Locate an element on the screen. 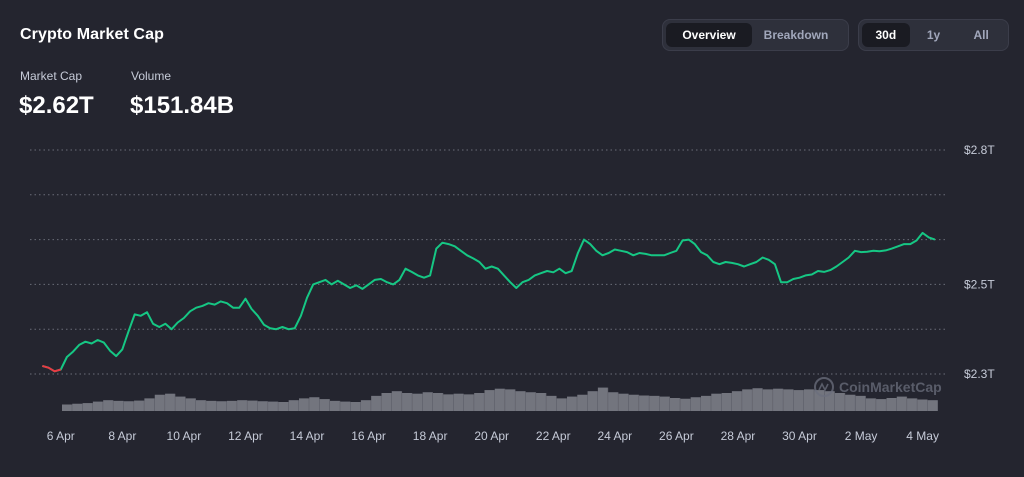  range-toggle: 30d 1y All is located at coordinates (933, 35).